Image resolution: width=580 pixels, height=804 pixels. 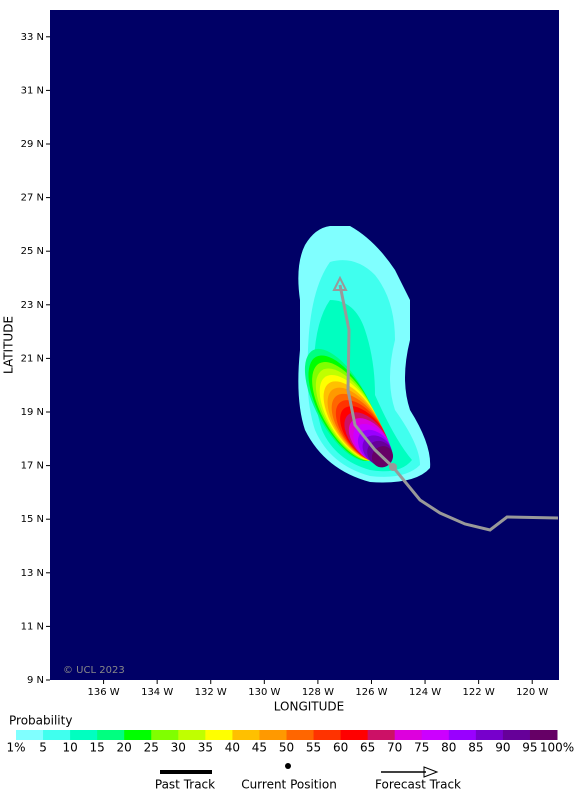 I want to click on y-tick-label: 13 N, so click(x=32, y=573).